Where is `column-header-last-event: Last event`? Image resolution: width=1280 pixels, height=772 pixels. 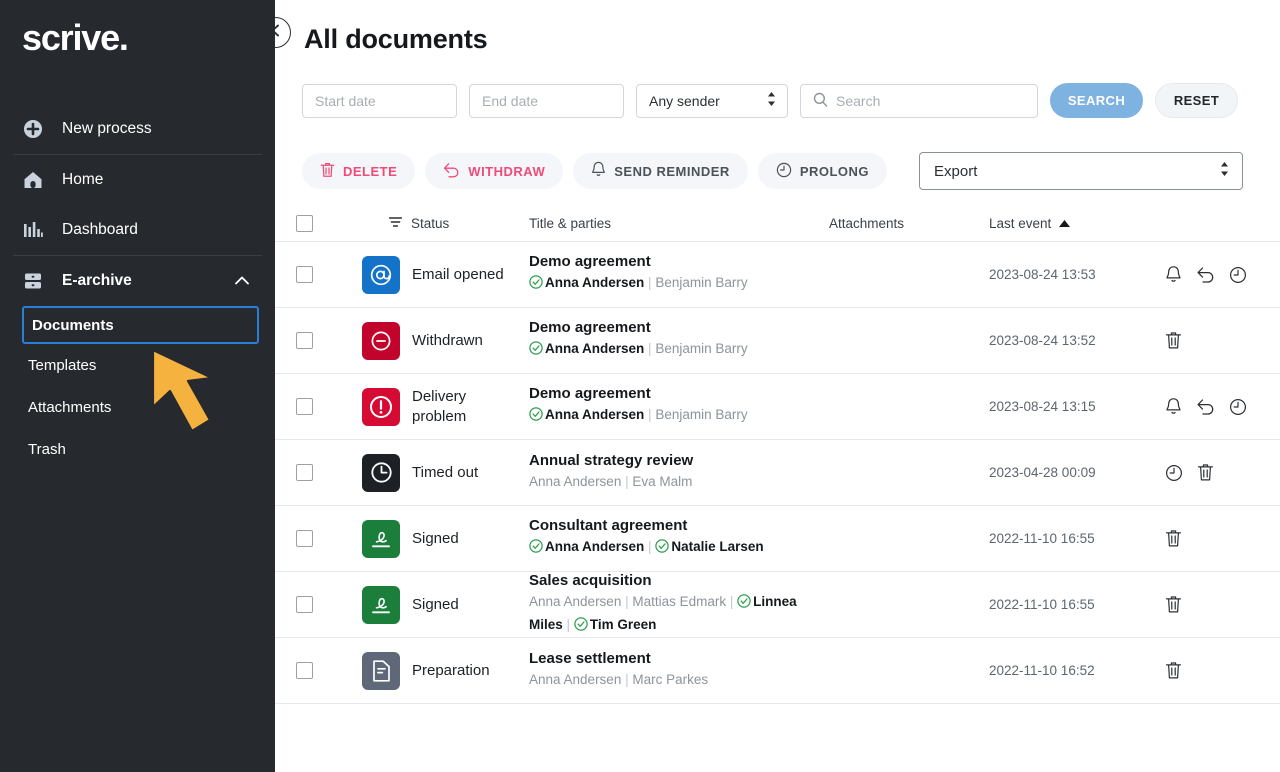
column-header-last-event: Last event is located at coordinates (1070, 223).